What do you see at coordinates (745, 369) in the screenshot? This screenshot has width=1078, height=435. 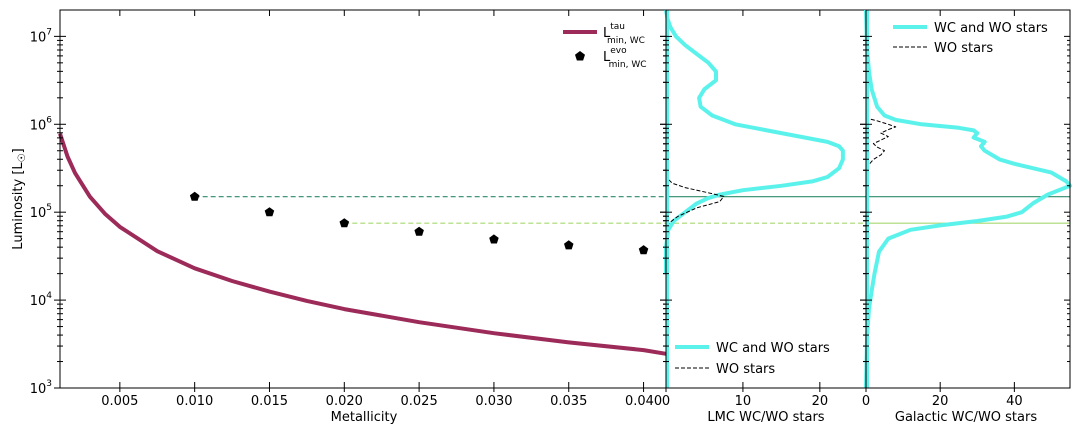 I see `lmc-legend-label-wo: WO stars` at bounding box center [745, 369].